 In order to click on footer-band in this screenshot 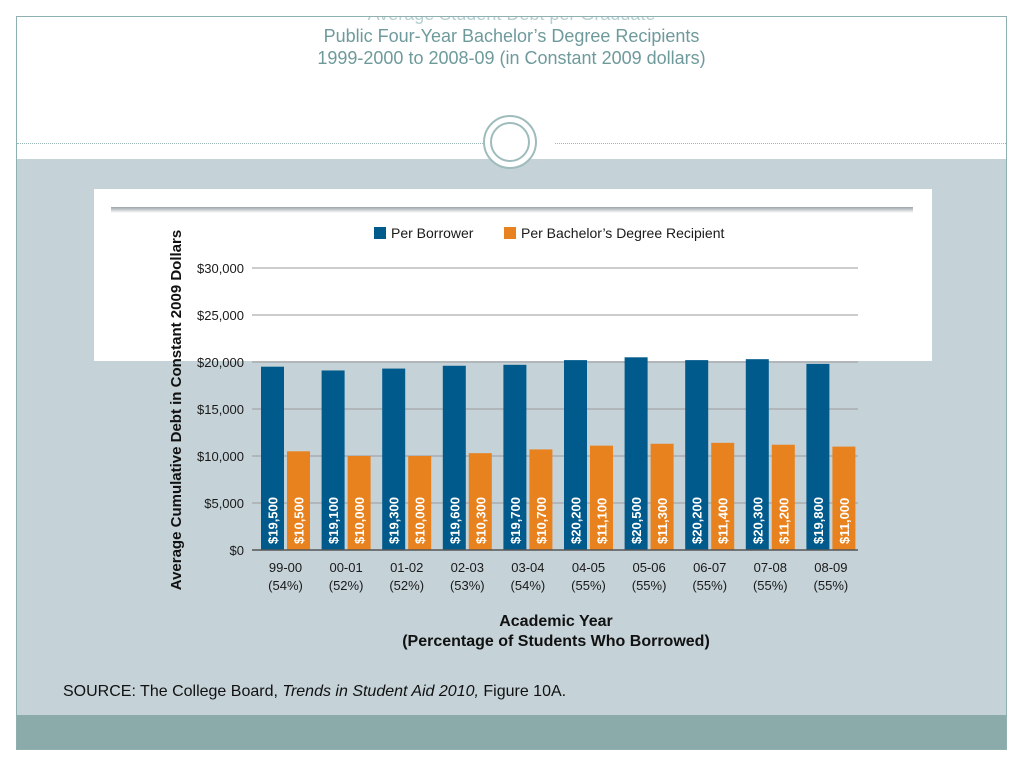, I will do `click(511, 732)`.